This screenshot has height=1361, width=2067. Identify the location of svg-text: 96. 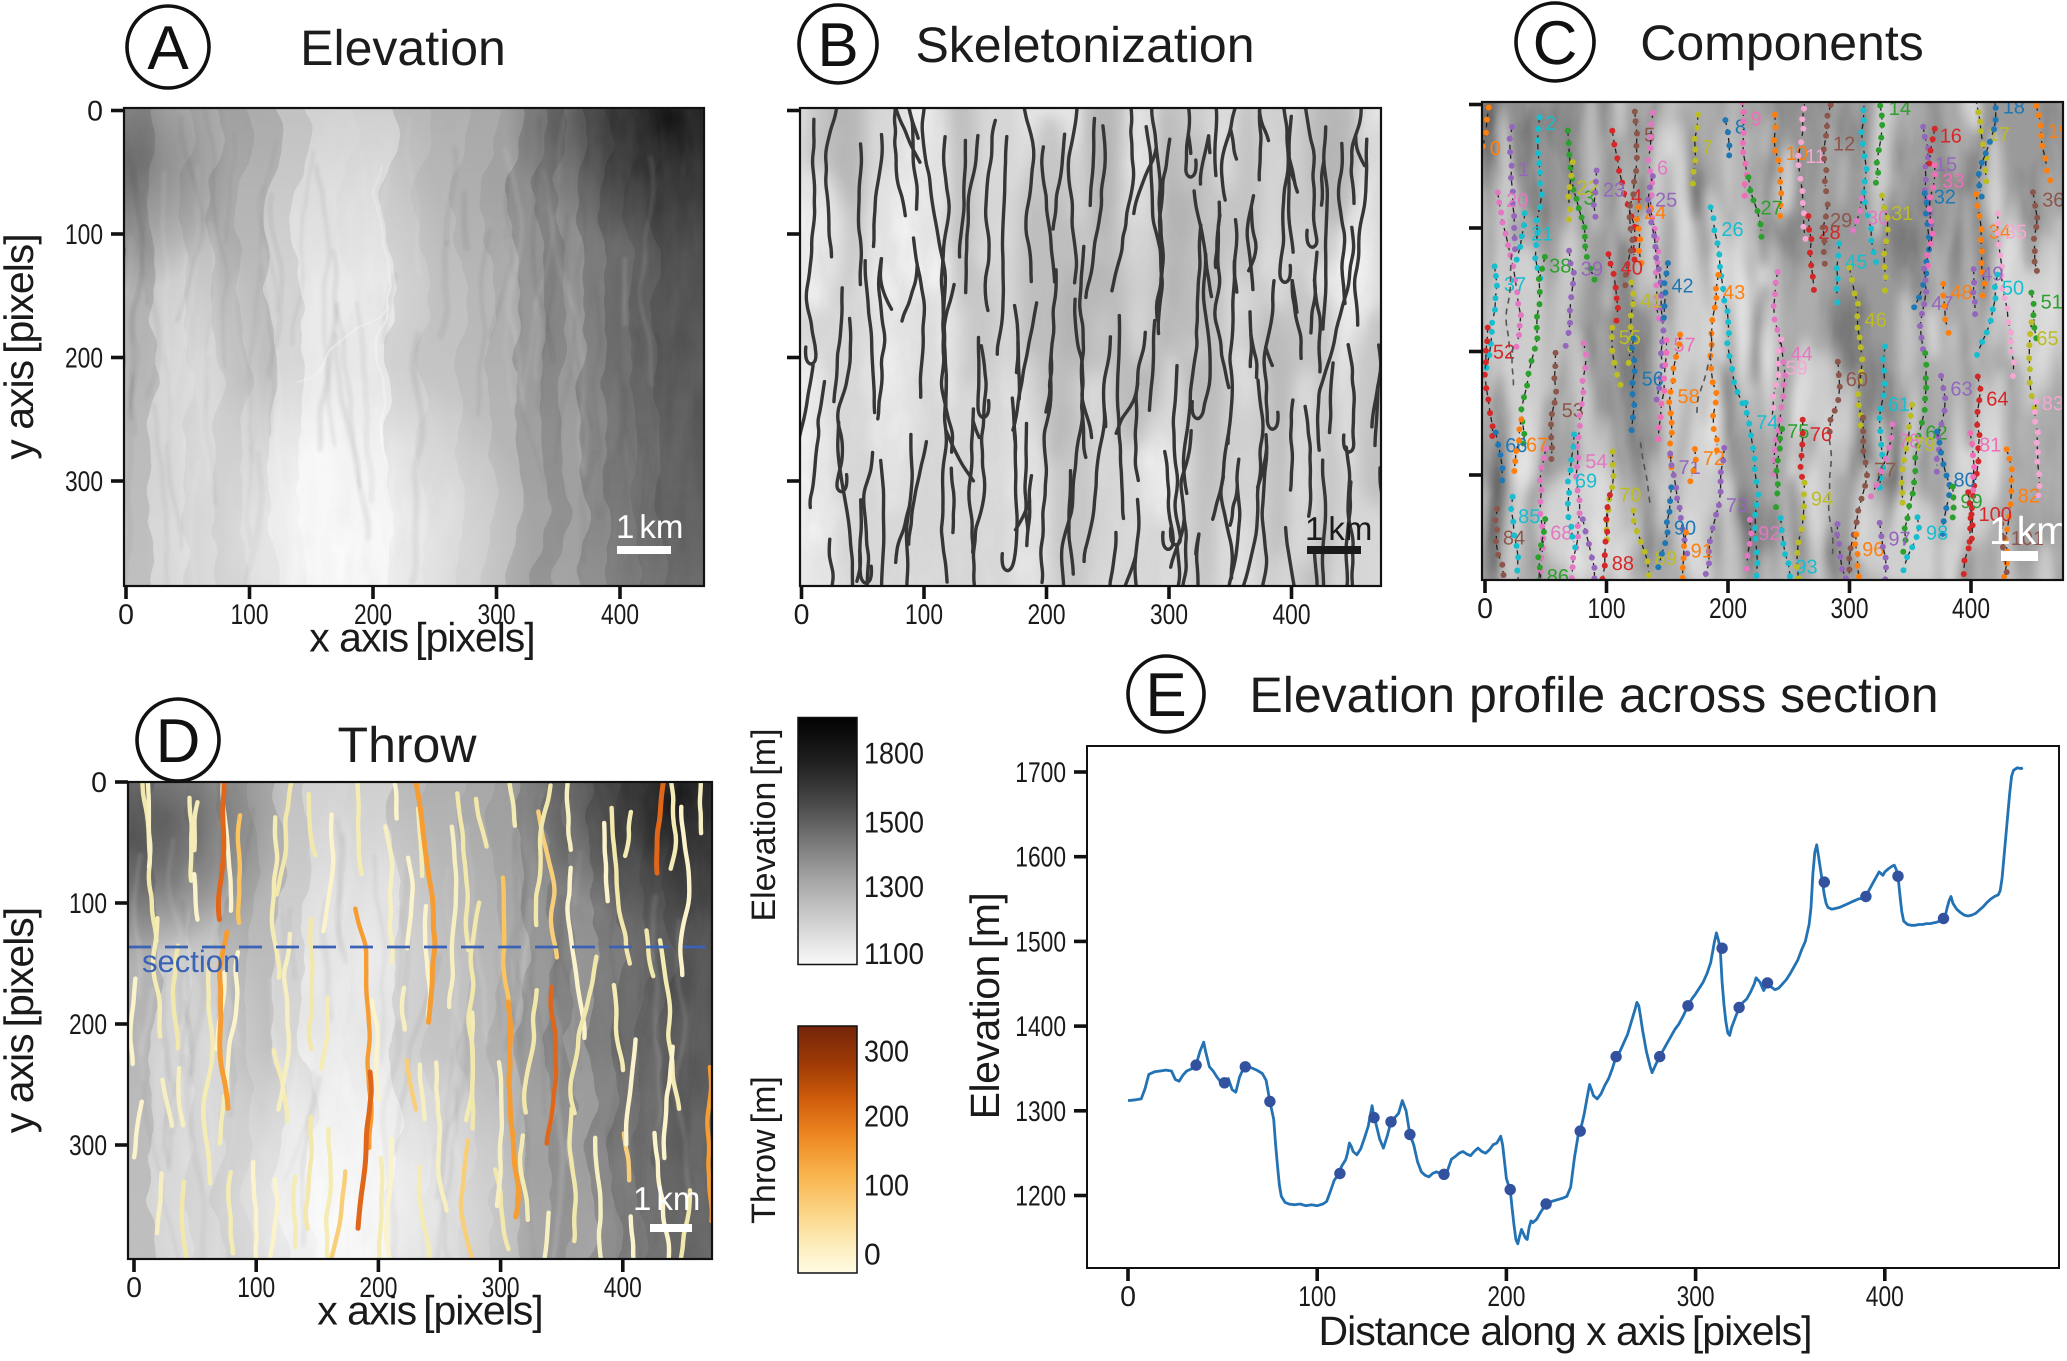
(1873, 550).